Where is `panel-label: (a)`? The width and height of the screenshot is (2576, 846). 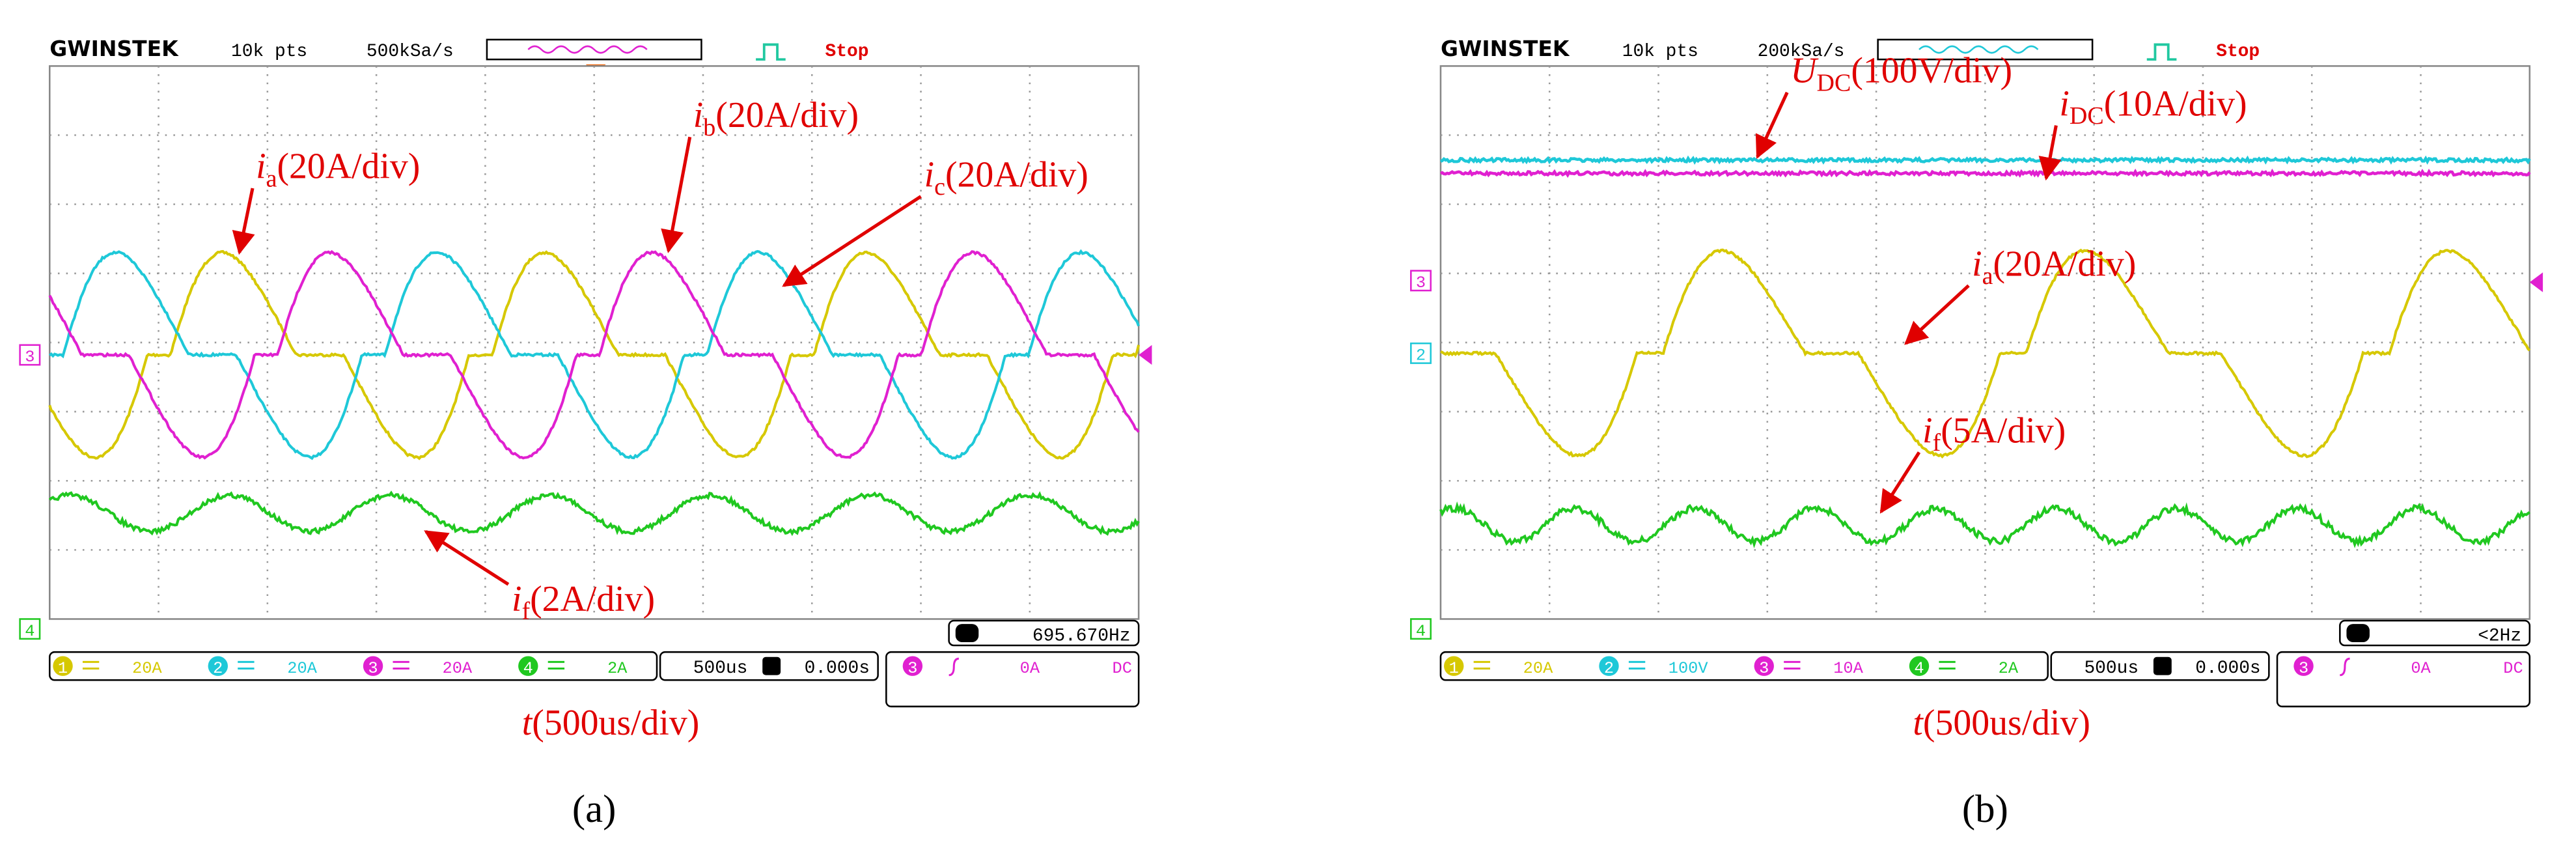 panel-label: (a) is located at coordinates (594, 809).